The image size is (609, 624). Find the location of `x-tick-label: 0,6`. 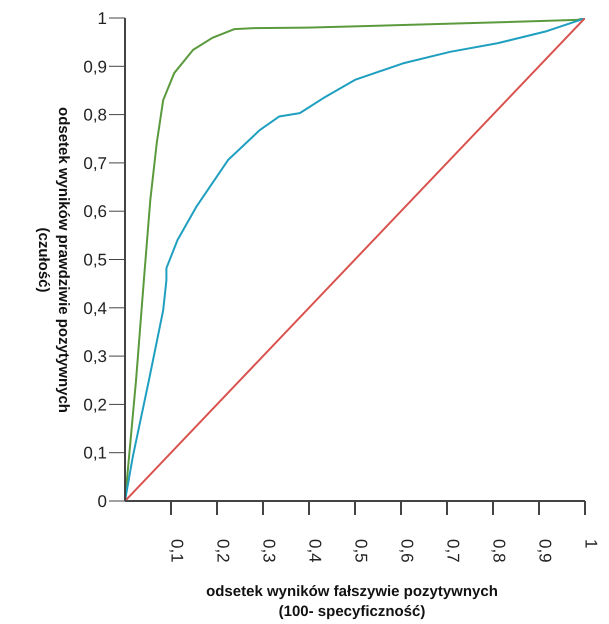

x-tick-label: 0,6 is located at coordinates (407, 551).